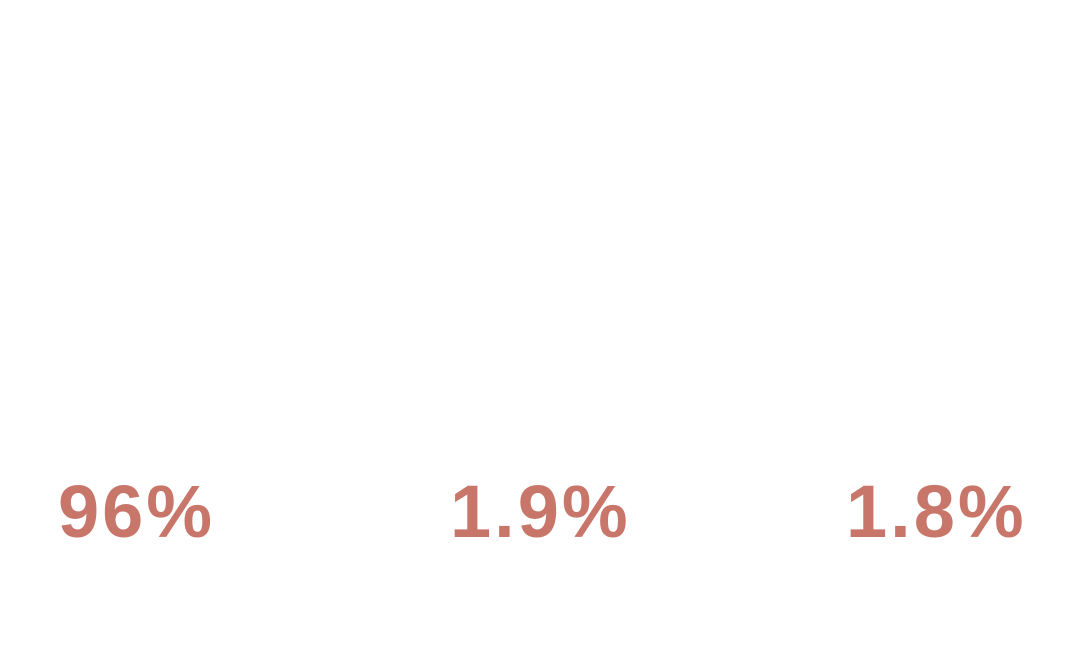 The image size is (1080, 648). I want to click on stat-value-3: 1.8%, so click(936, 511).